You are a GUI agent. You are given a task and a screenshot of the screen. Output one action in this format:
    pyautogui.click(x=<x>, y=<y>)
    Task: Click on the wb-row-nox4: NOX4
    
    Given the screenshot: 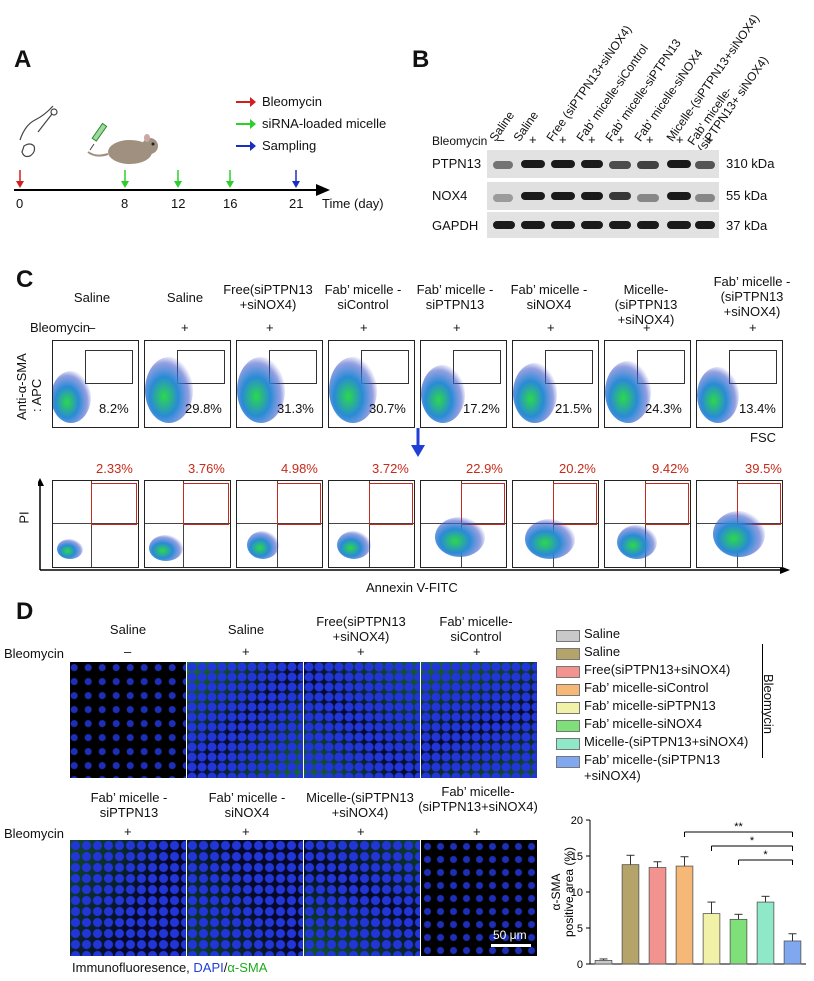 What is the action you would take?
    pyautogui.click(x=450, y=195)
    